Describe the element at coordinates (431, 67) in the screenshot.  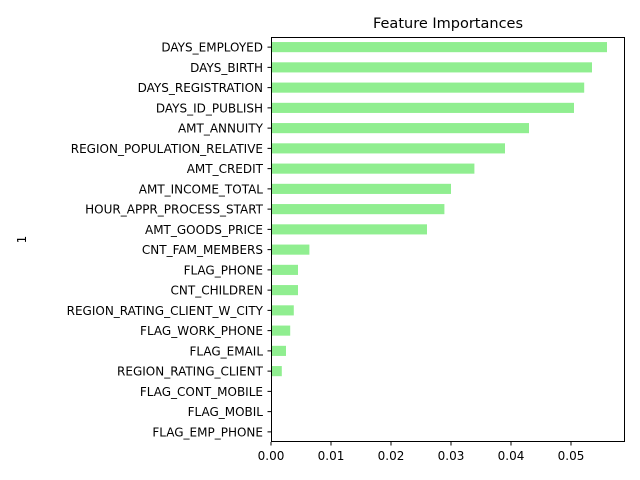
I see `bar-days-birth` at that location.